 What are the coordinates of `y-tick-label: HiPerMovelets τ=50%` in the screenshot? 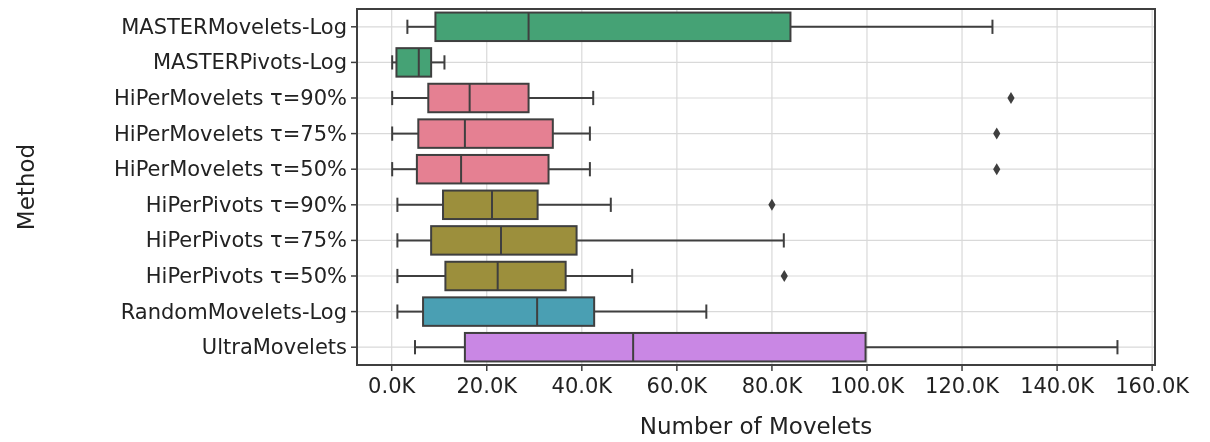 It's located at (230, 169).